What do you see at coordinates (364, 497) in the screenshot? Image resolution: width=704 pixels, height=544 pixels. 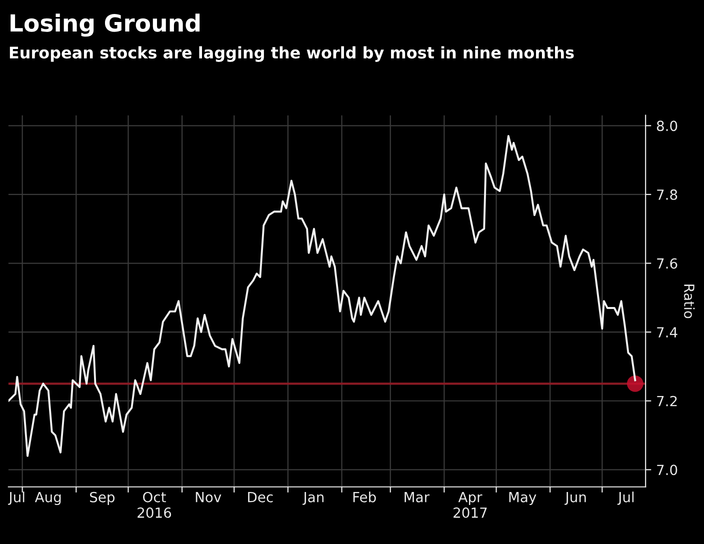 I see `x-tick-label: Feb` at bounding box center [364, 497].